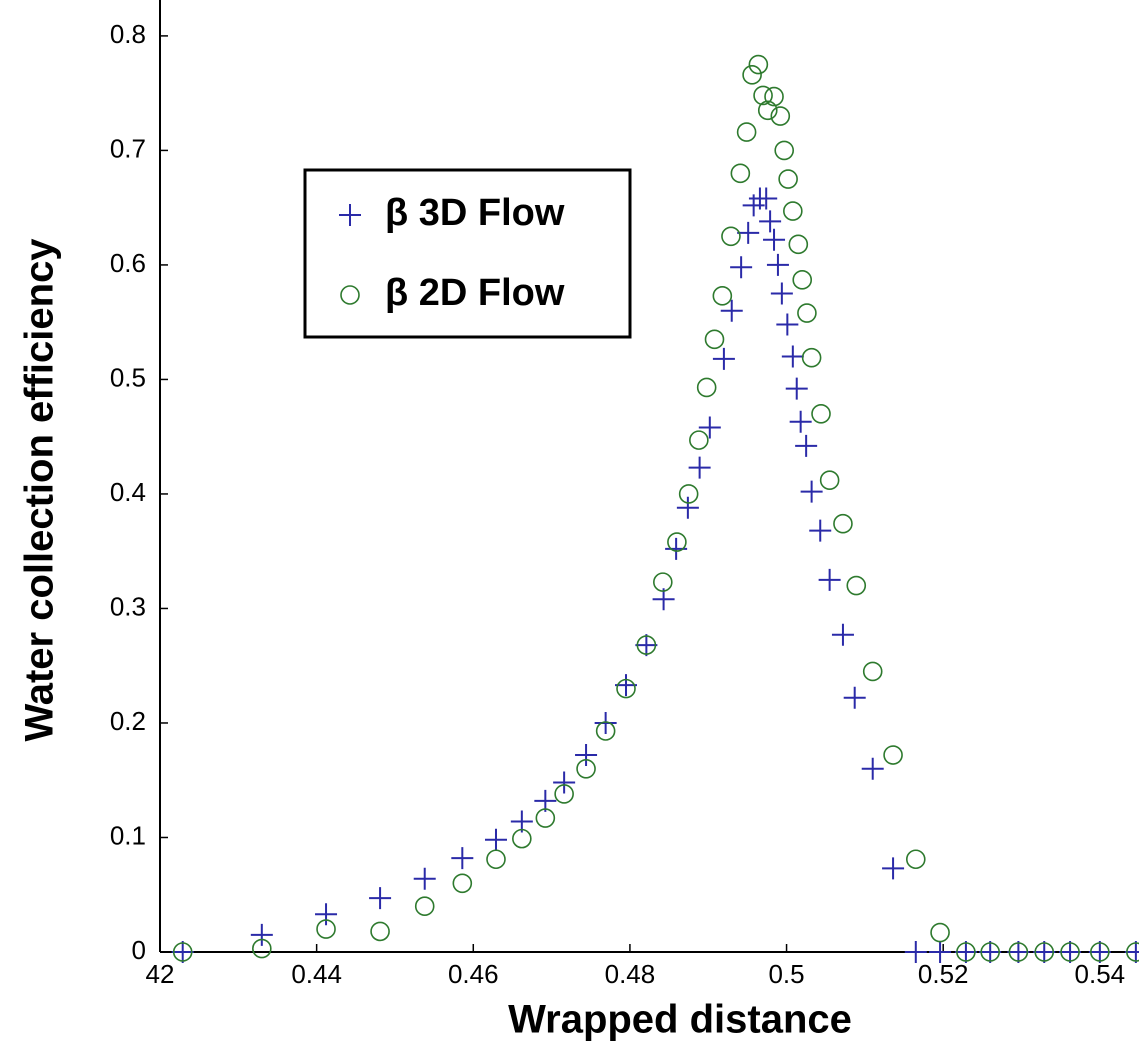 The width and height of the screenshot is (1139, 1052). I want to click on y-tick-label: 0, so click(139, 950).